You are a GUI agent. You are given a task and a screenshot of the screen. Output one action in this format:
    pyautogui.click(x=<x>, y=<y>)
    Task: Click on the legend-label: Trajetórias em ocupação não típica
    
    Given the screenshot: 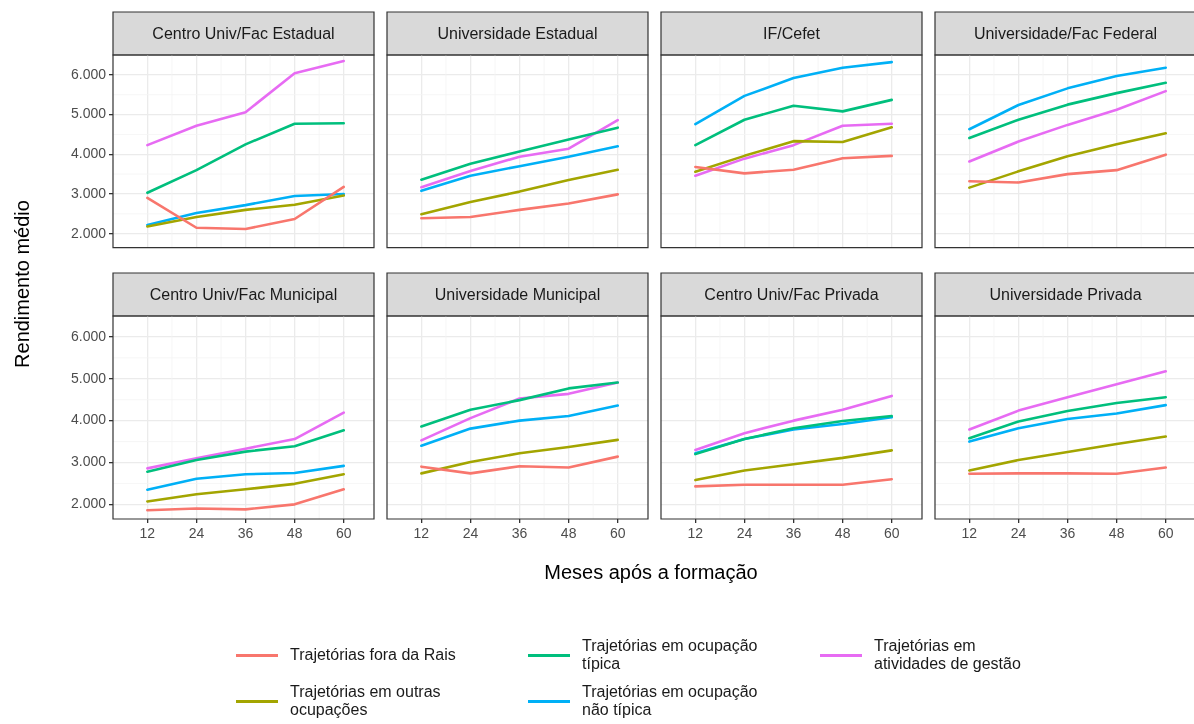 What is the action you would take?
    pyautogui.click(x=670, y=701)
    